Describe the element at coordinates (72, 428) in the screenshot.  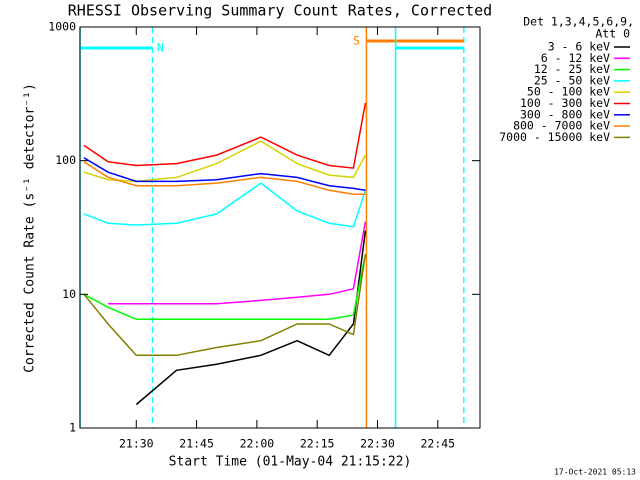
I see `y-tick-label: 1` at that location.